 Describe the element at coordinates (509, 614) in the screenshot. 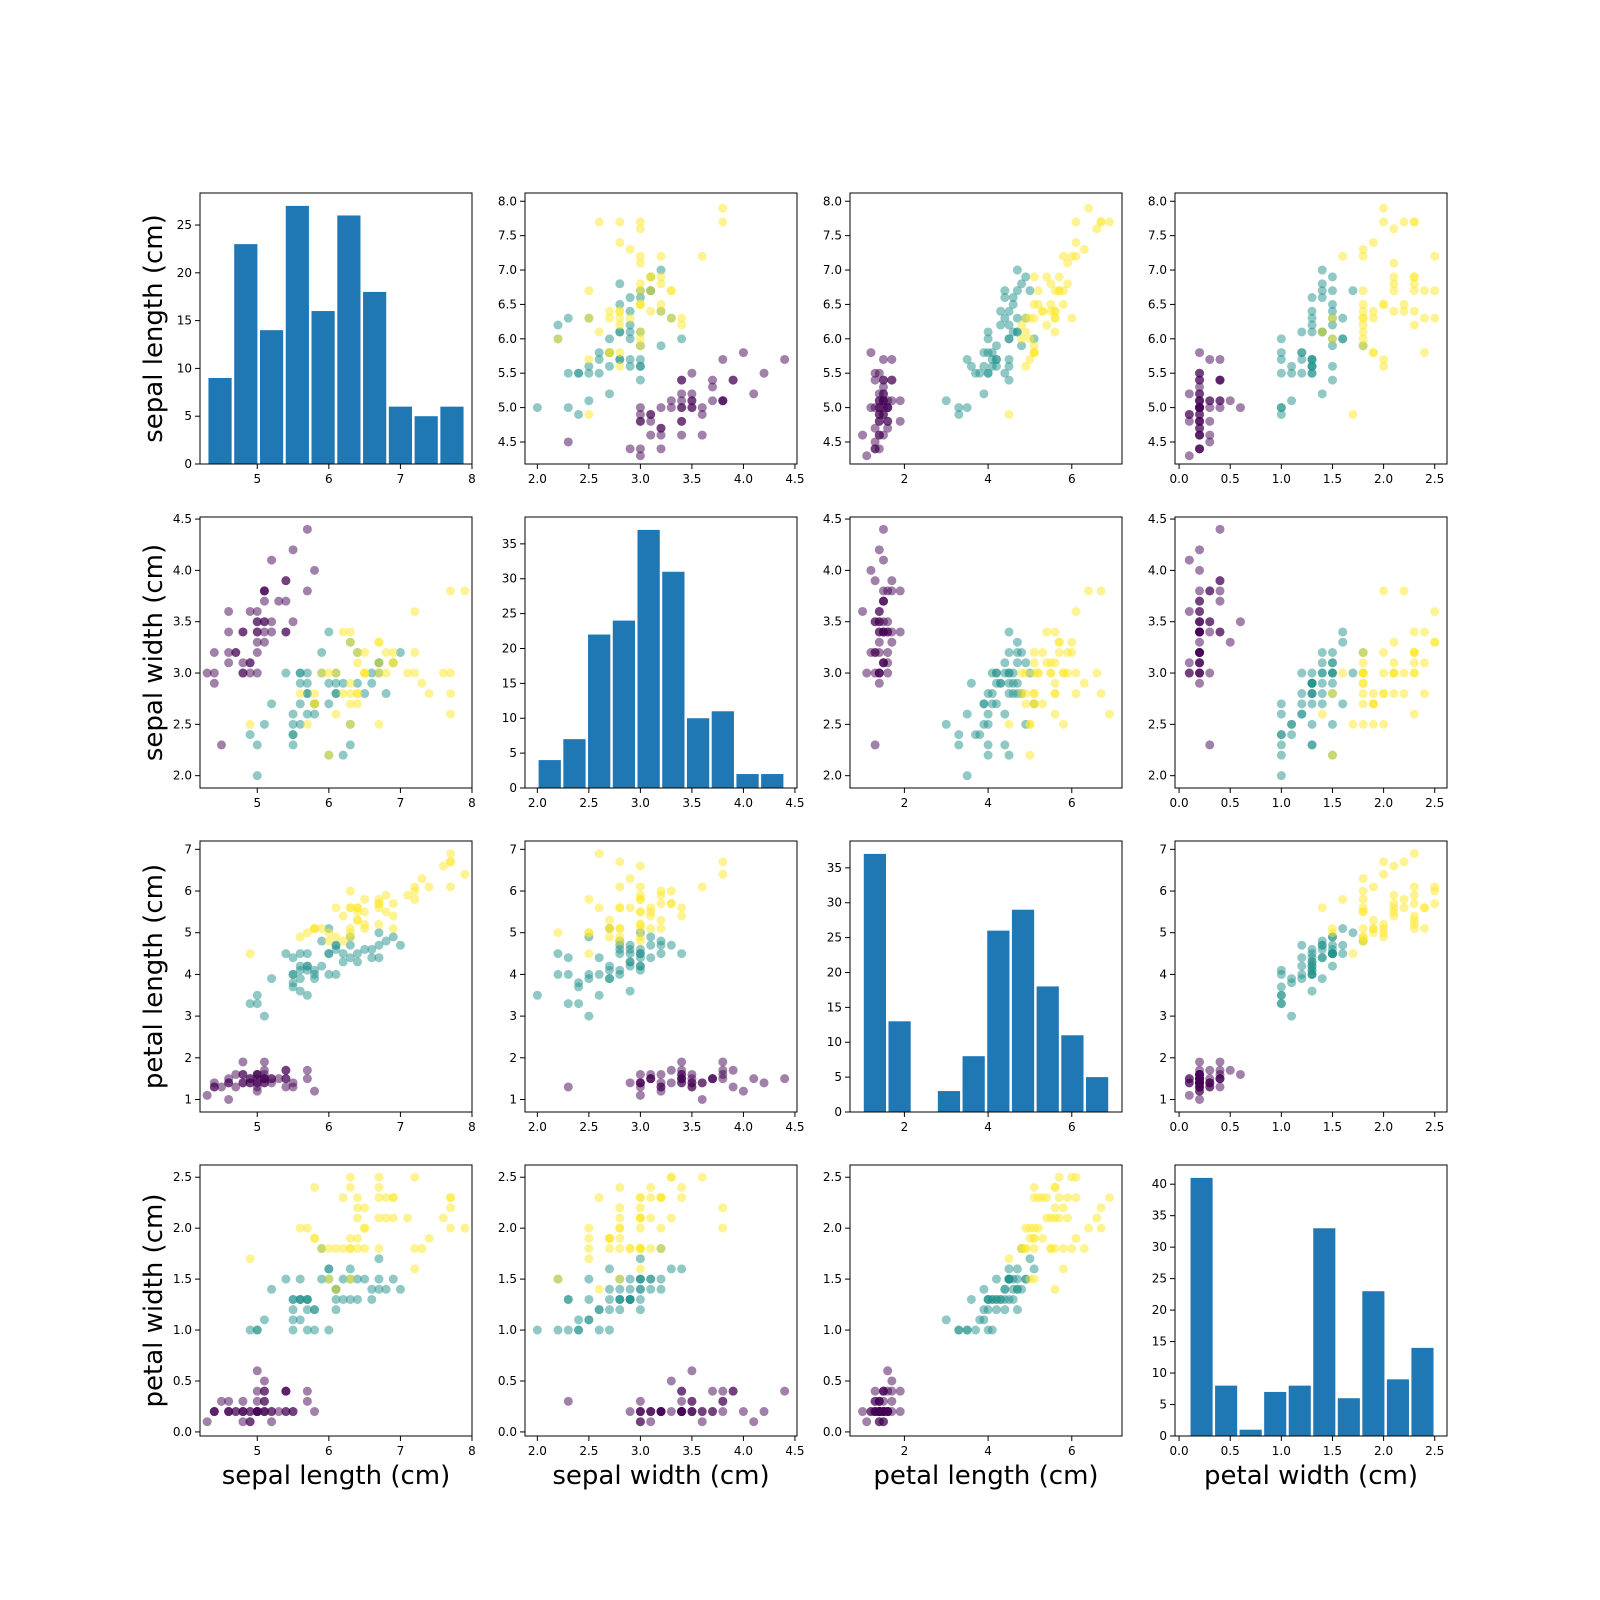

I see `y-tick-label: 25` at that location.